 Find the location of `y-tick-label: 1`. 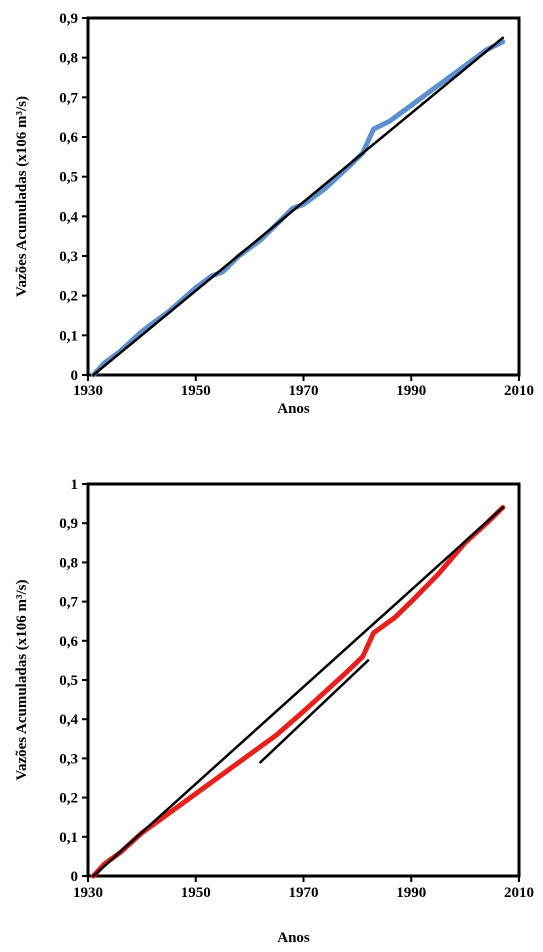

y-tick-label: 1 is located at coordinates (75, 485).